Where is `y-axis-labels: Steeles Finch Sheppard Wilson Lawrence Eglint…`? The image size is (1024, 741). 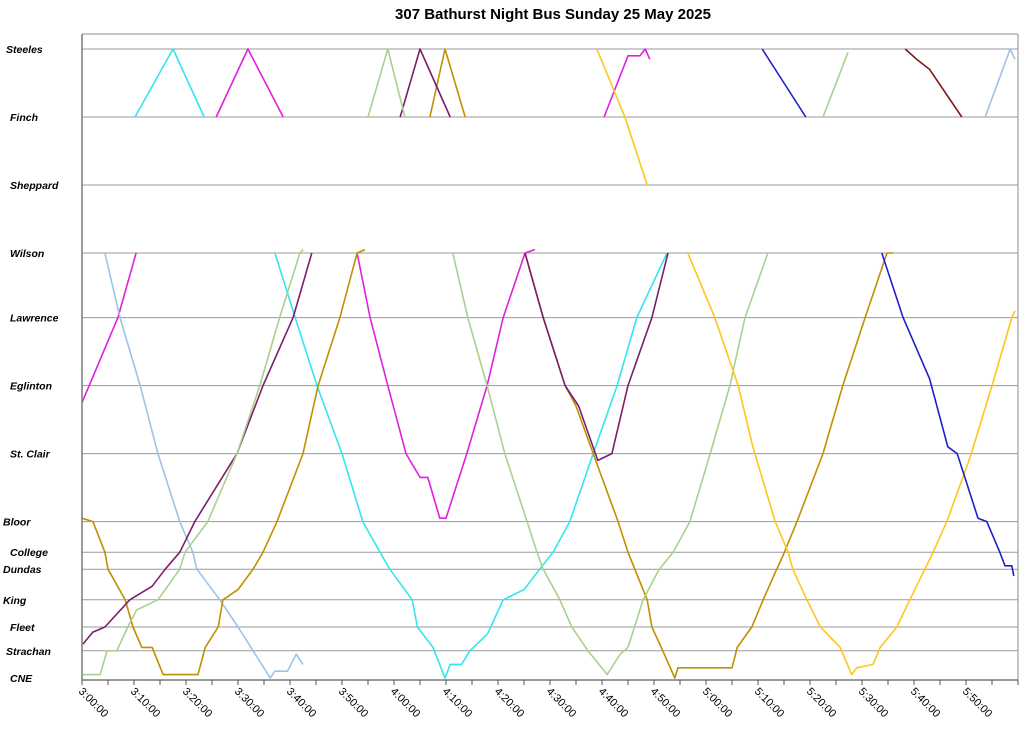
y-axis-labels: Steeles Finch Sheppard Wilson Lawrence Eglint… is located at coordinates (31, 364).